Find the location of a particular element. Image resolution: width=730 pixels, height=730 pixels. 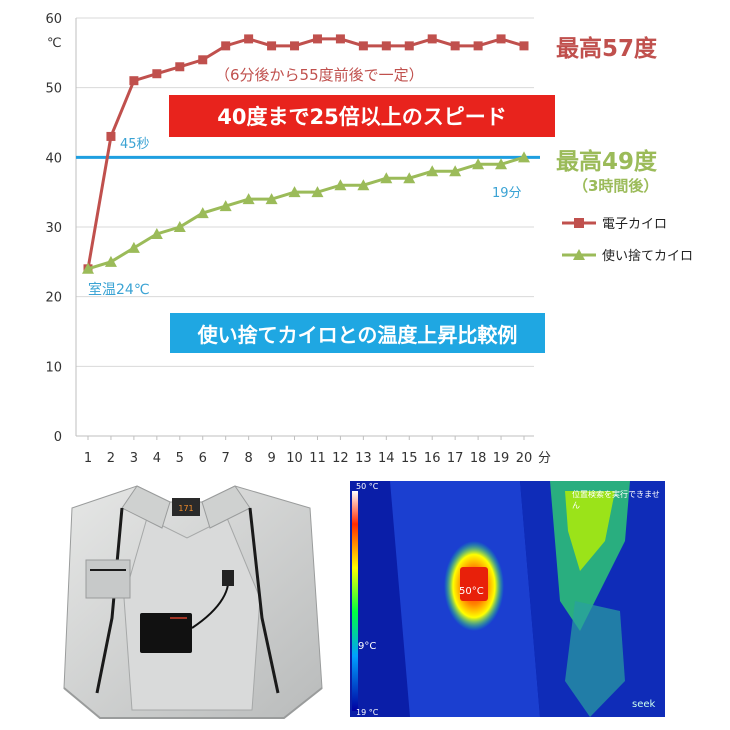

y-tick-label: 10 is located at coordinates (53, 367).